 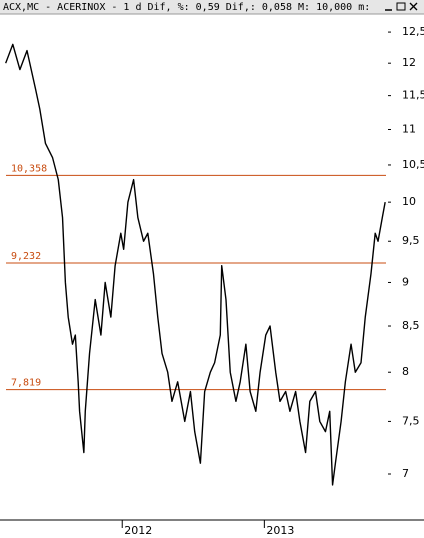 What do you see at coordinates (29, 168) in the screenshot?
I see `reference-line-label: 10,358` at bounding box center [29, 168].